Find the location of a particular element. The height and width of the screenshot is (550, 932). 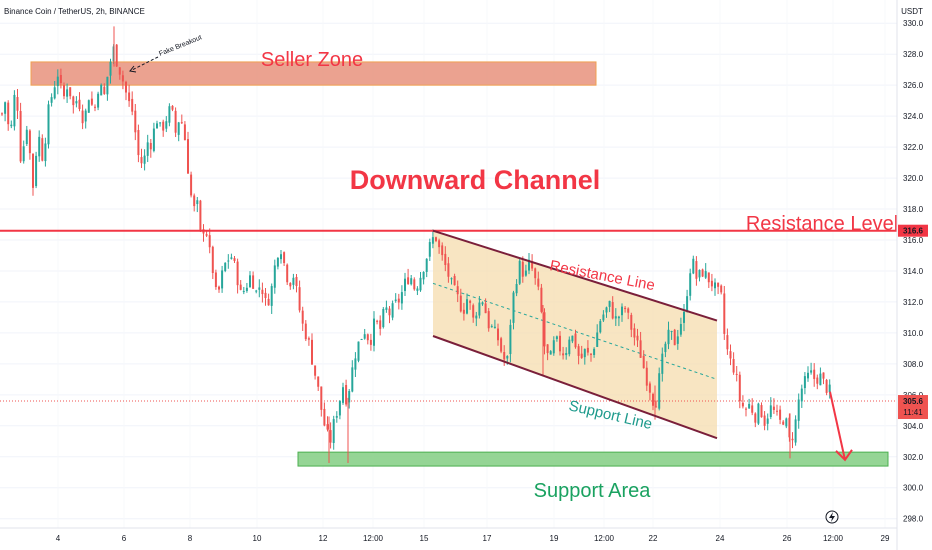

y-tick-label: 302.0 is located at coordinates (913, 457).